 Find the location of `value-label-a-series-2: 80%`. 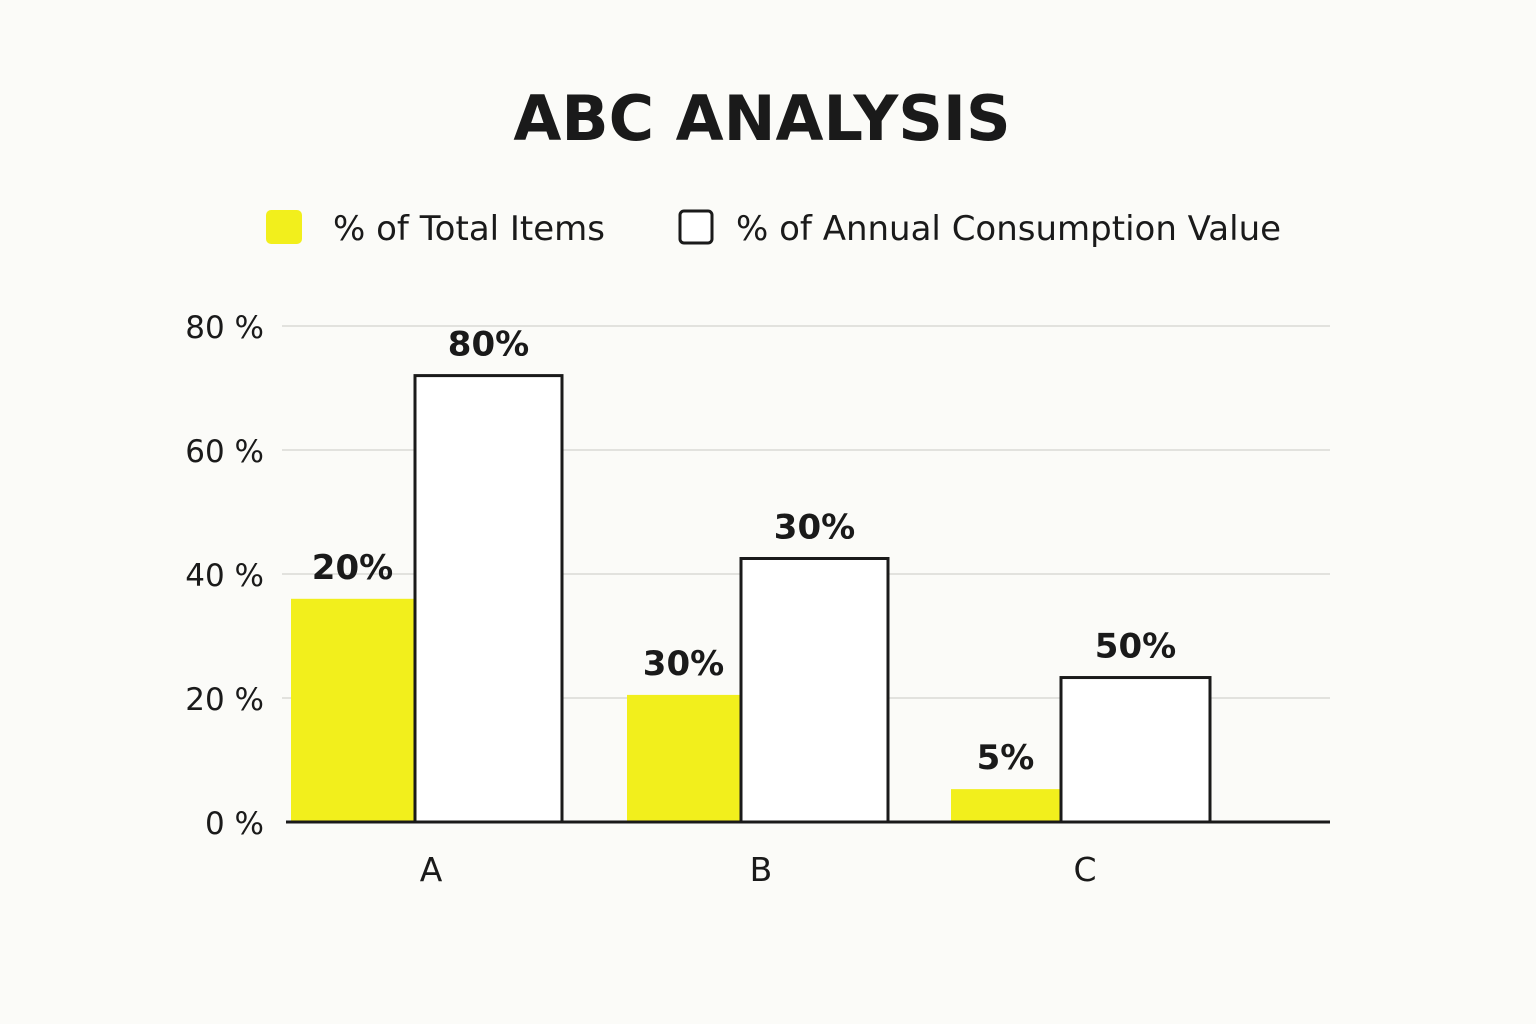

value-label-a-series-2: 80% is located at coordinates (488, 345).